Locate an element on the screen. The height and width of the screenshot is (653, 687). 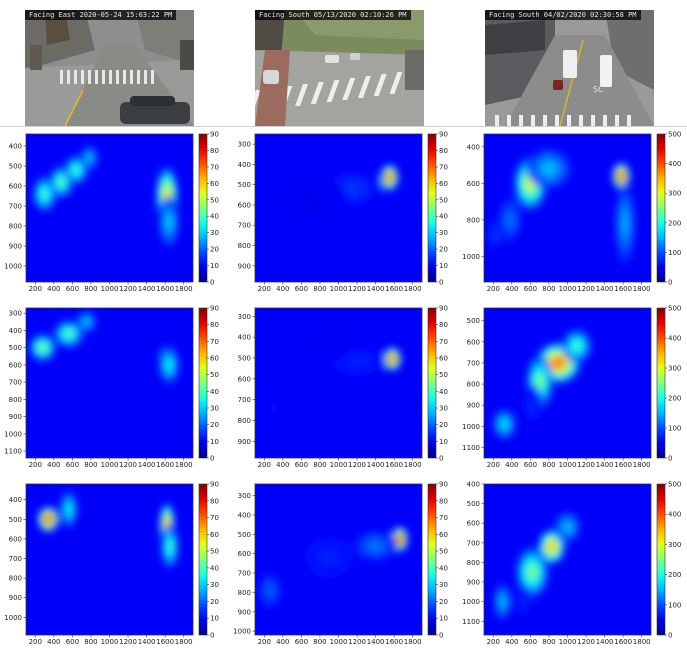
colorbar-tick-label: 300 is located at coordinates (674, 194).